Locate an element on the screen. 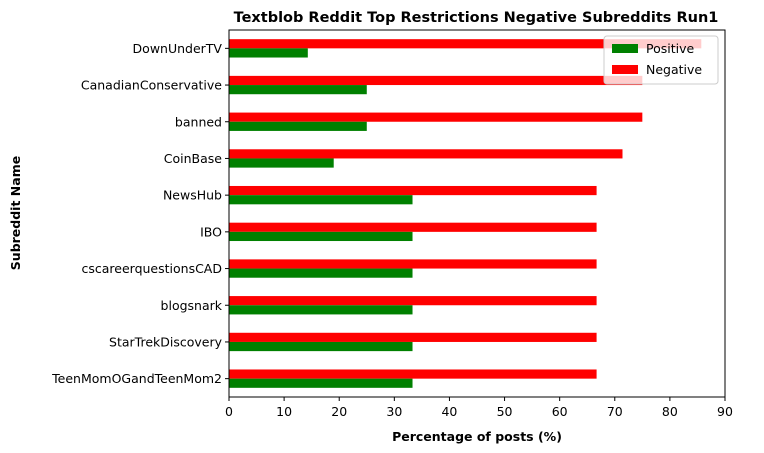 This screenshot has height=453, width=764. bar-negative-cscareerquestionscad is located at coordinates (413, 264).